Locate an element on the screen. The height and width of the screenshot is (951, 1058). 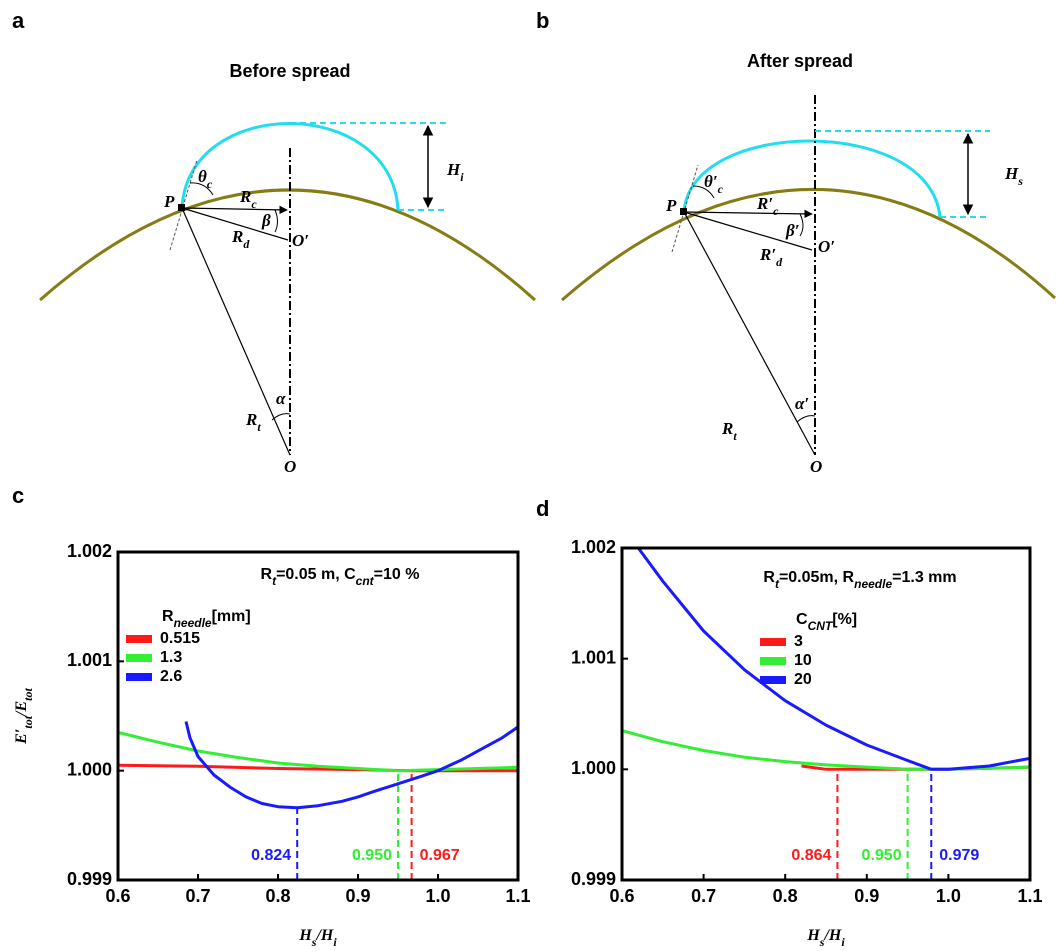
panel-label: c is located at coordinates (18, 495).